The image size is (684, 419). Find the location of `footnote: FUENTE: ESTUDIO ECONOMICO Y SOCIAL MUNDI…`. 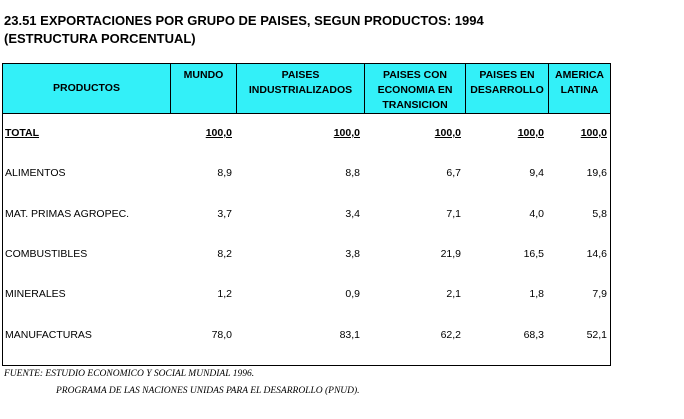

footnote: FUENTE: ESTUDIO ECONOMICO Y SOCIAL MUNDI… is located at coordinates (129, 374).